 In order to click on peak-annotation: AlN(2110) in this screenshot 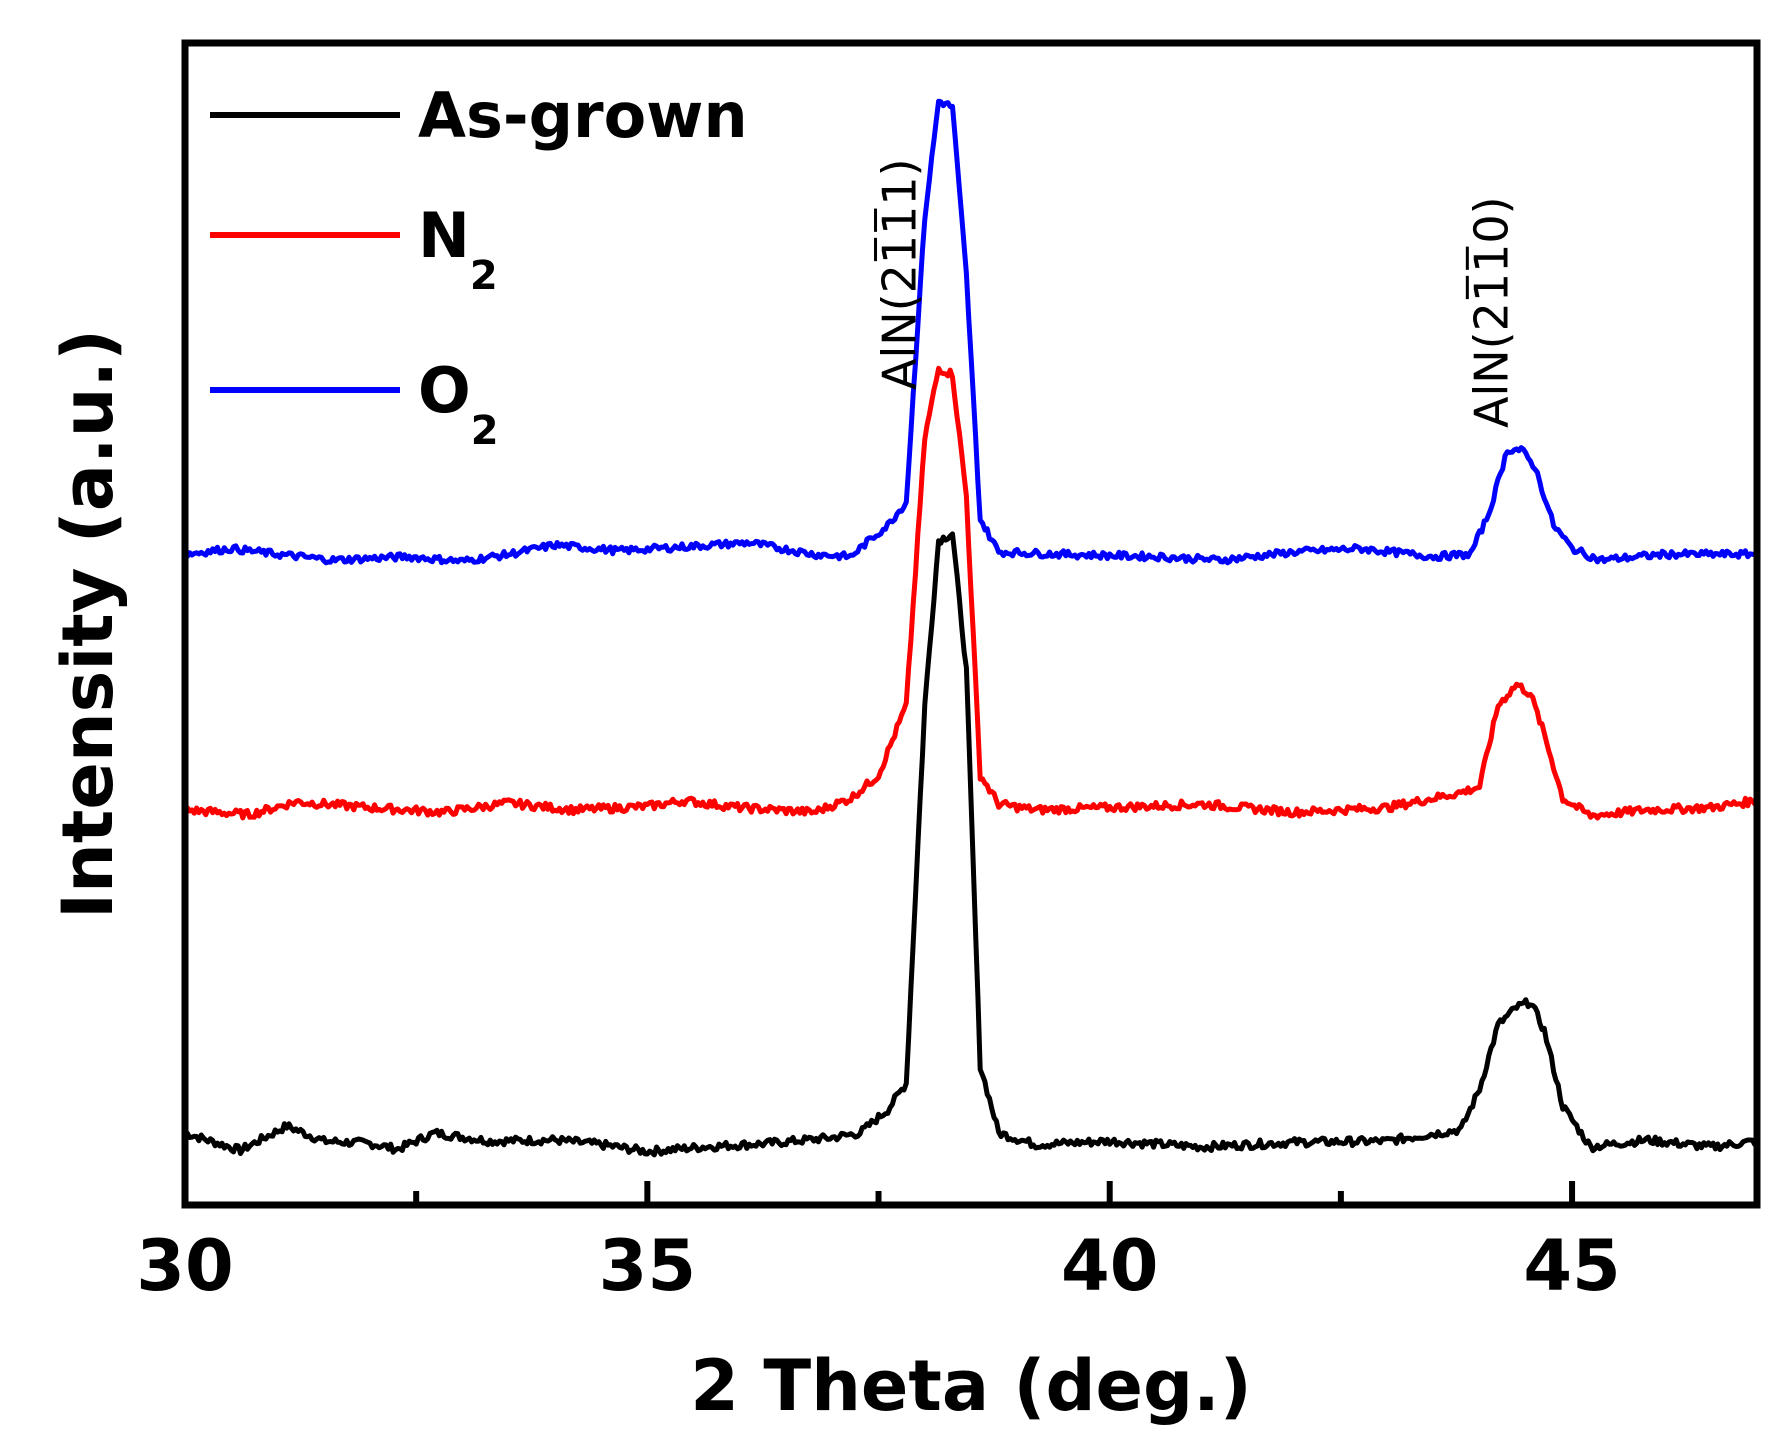, I will do `click(1491, 312)`.